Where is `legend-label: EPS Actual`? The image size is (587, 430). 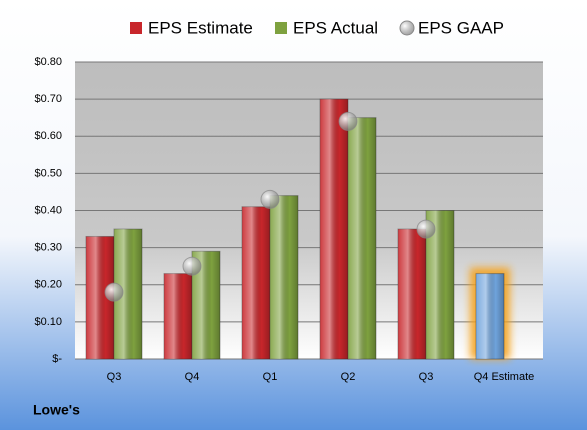
legend-label: EPS Actual is located at coordinates (335, 27).